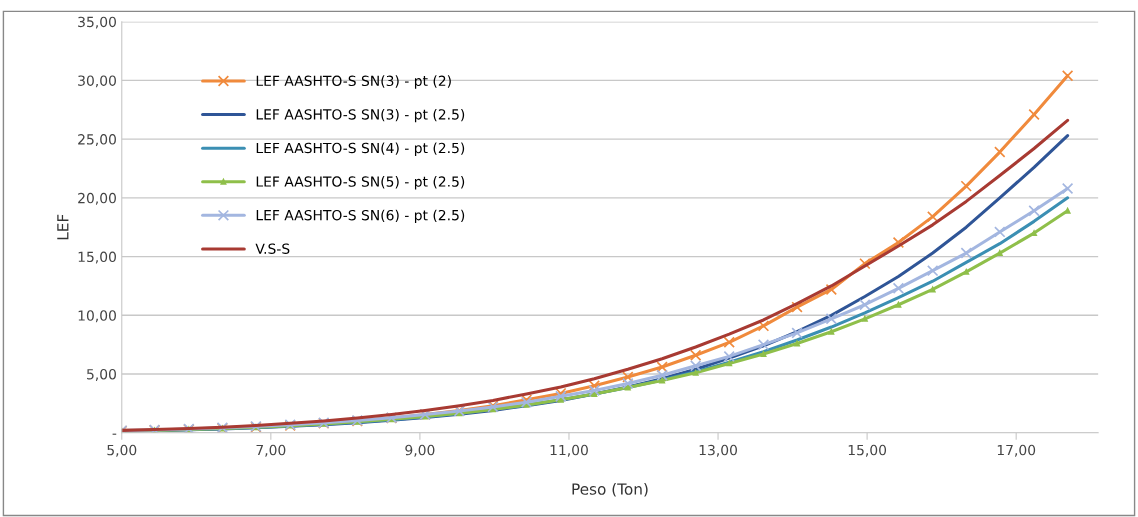 This screenshot has width=1138, height=517. I want to click on x-axis-title: Peso (Ton), so click(610, 489).